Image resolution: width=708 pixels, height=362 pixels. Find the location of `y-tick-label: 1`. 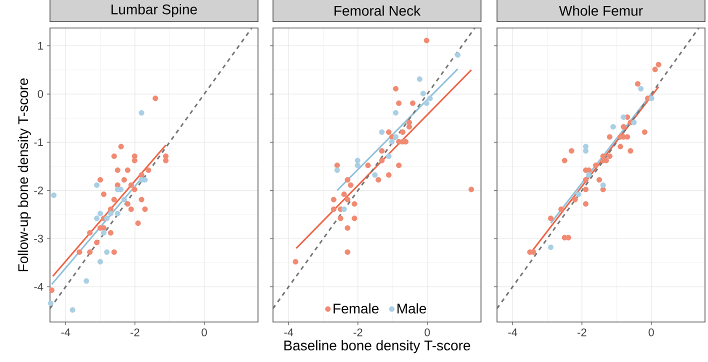

y-tick-label: 1 is located at coordinates (40, 46).